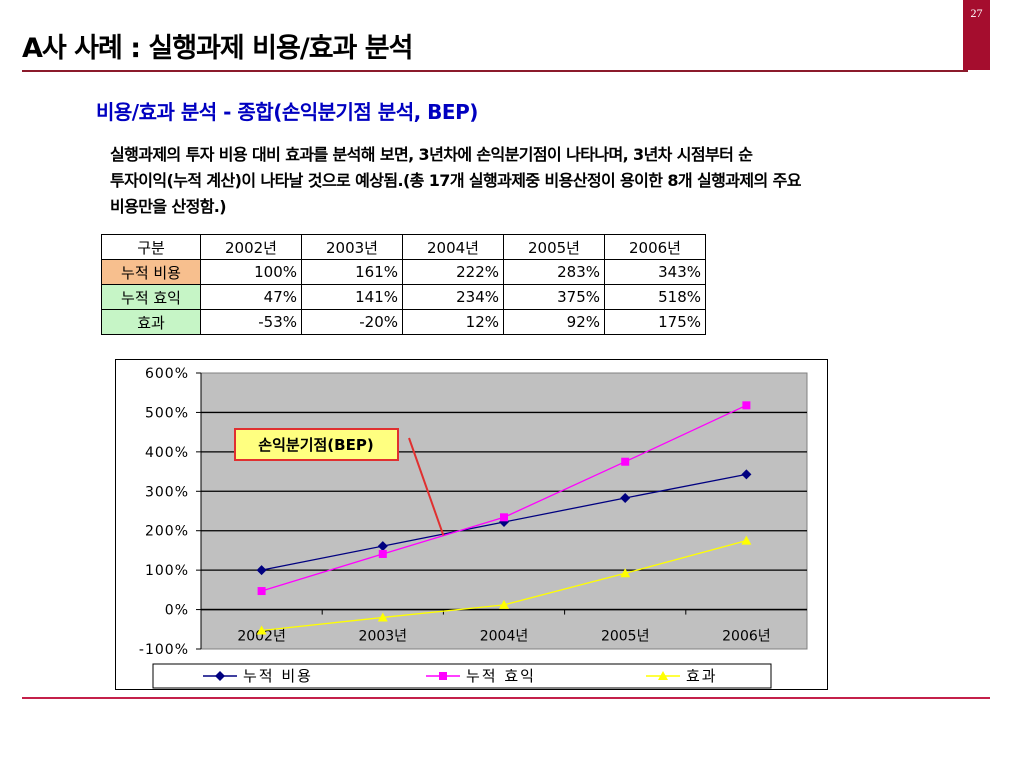 This screenshot has height=768, width=1024. Describe the element at coordinates (217, 48) in the screenshot. I see `page-title: A사 사례 : 실행과제 비용/효과 분석` at that location.